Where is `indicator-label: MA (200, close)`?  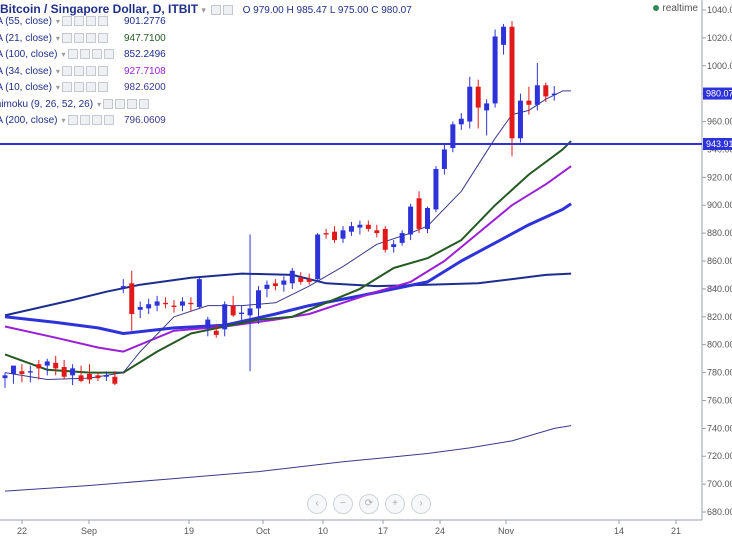
indicator-label: MA (200, close) is located at coordinates (29, 120).